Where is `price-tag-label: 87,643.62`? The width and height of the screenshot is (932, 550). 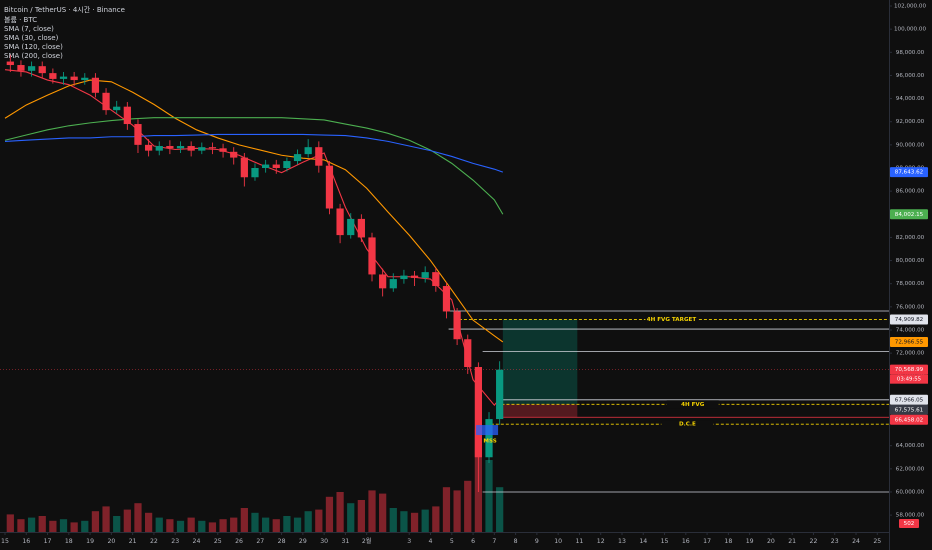 price-tag-label: 87,643.62 is located at coordinates (909, 173).